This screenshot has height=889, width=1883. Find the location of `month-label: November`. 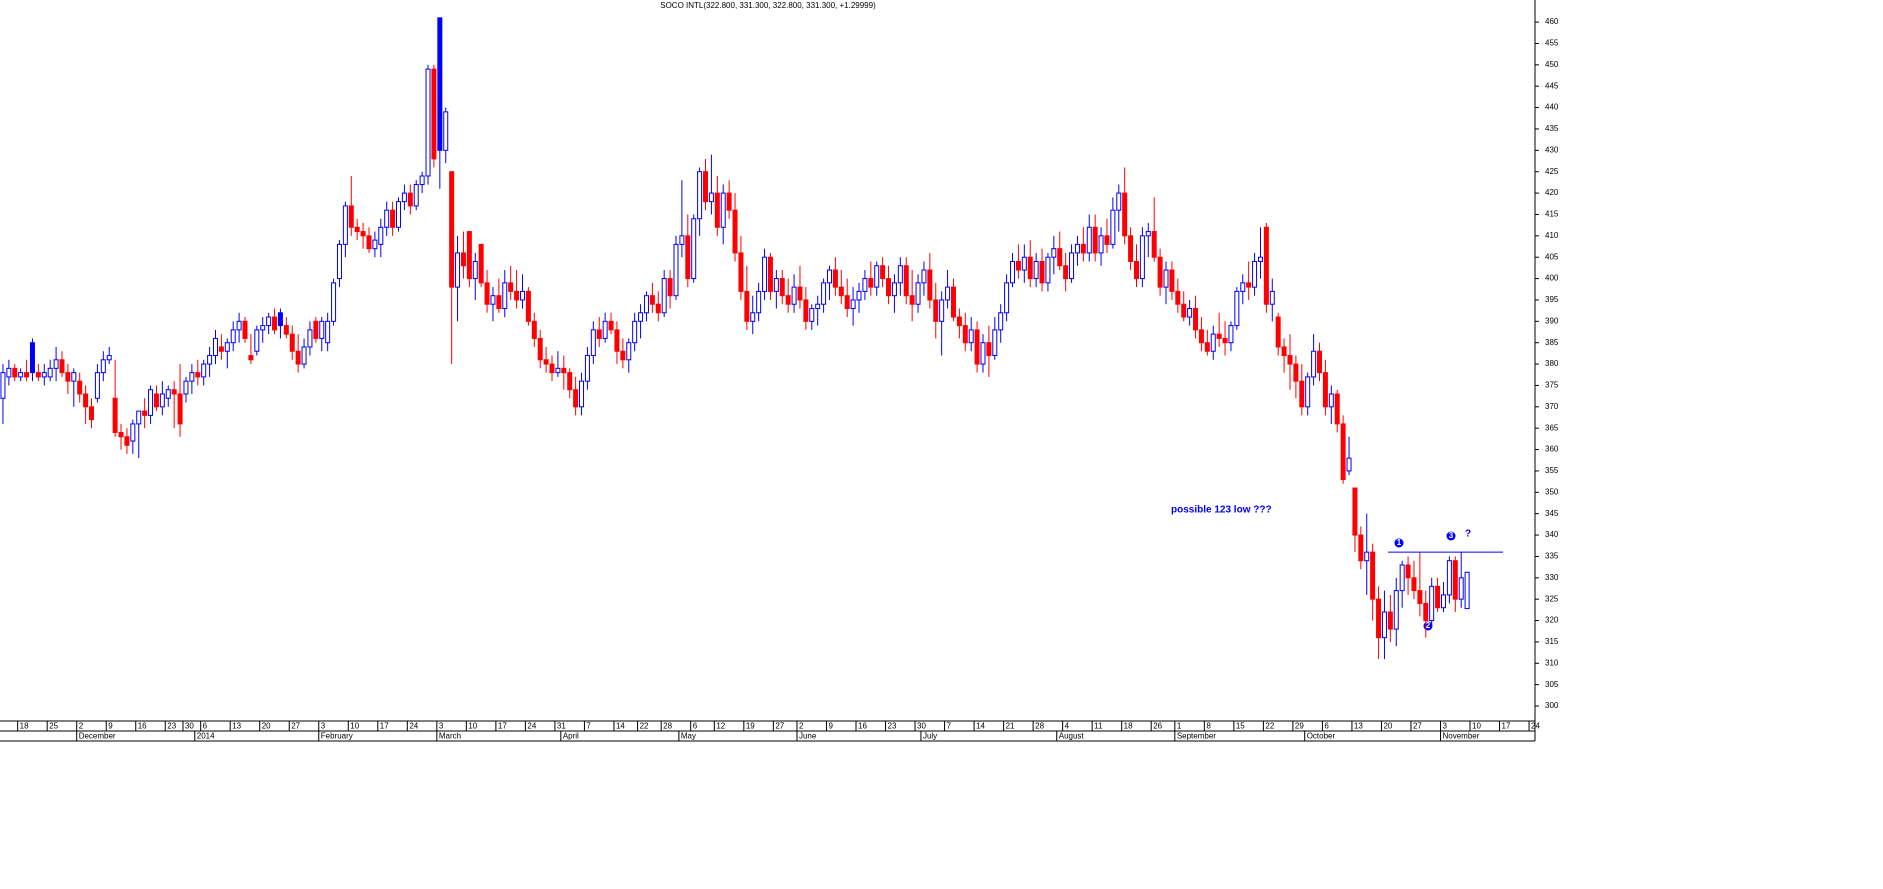

month-label: November is located at coordinates (1460, 736).